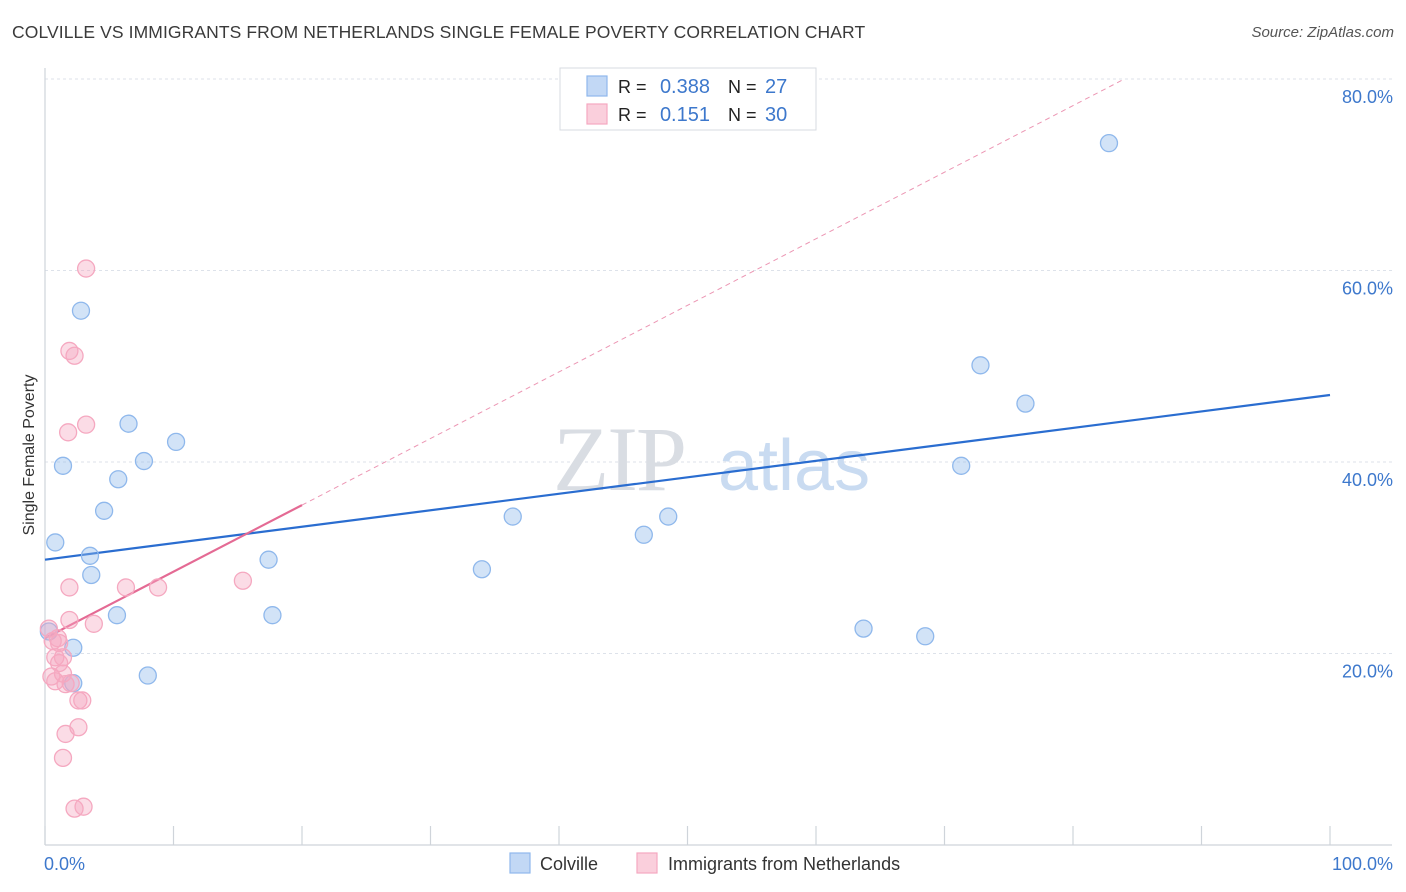 Image resolution: width=1406 pixels, height=892 pixels. Describe the element at coordinates (711, 459) in the screenshot. I see `watermark: ZIP atlas` at that location.